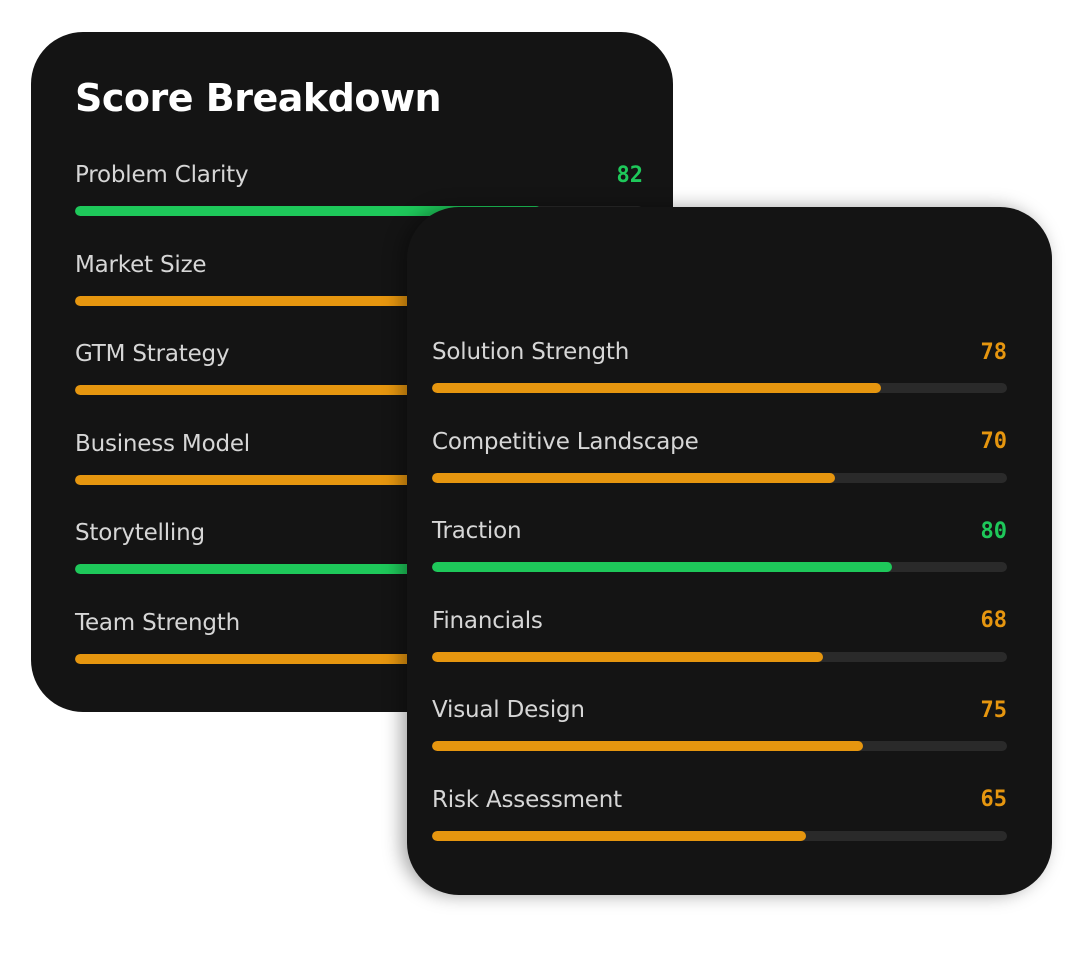 This screenshot has height=973, width=1074. What do you see at coordinates (157, 622) in the screenshot?
I see `metric-label: Team Strength` at bounding box center [157, 622].